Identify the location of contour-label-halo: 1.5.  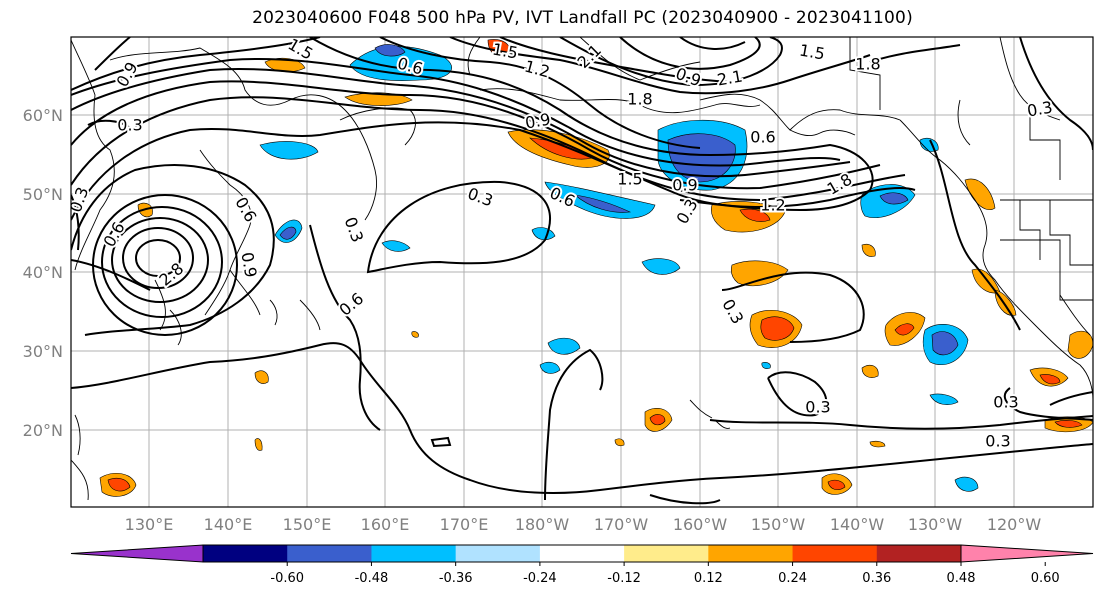
(629, 179).